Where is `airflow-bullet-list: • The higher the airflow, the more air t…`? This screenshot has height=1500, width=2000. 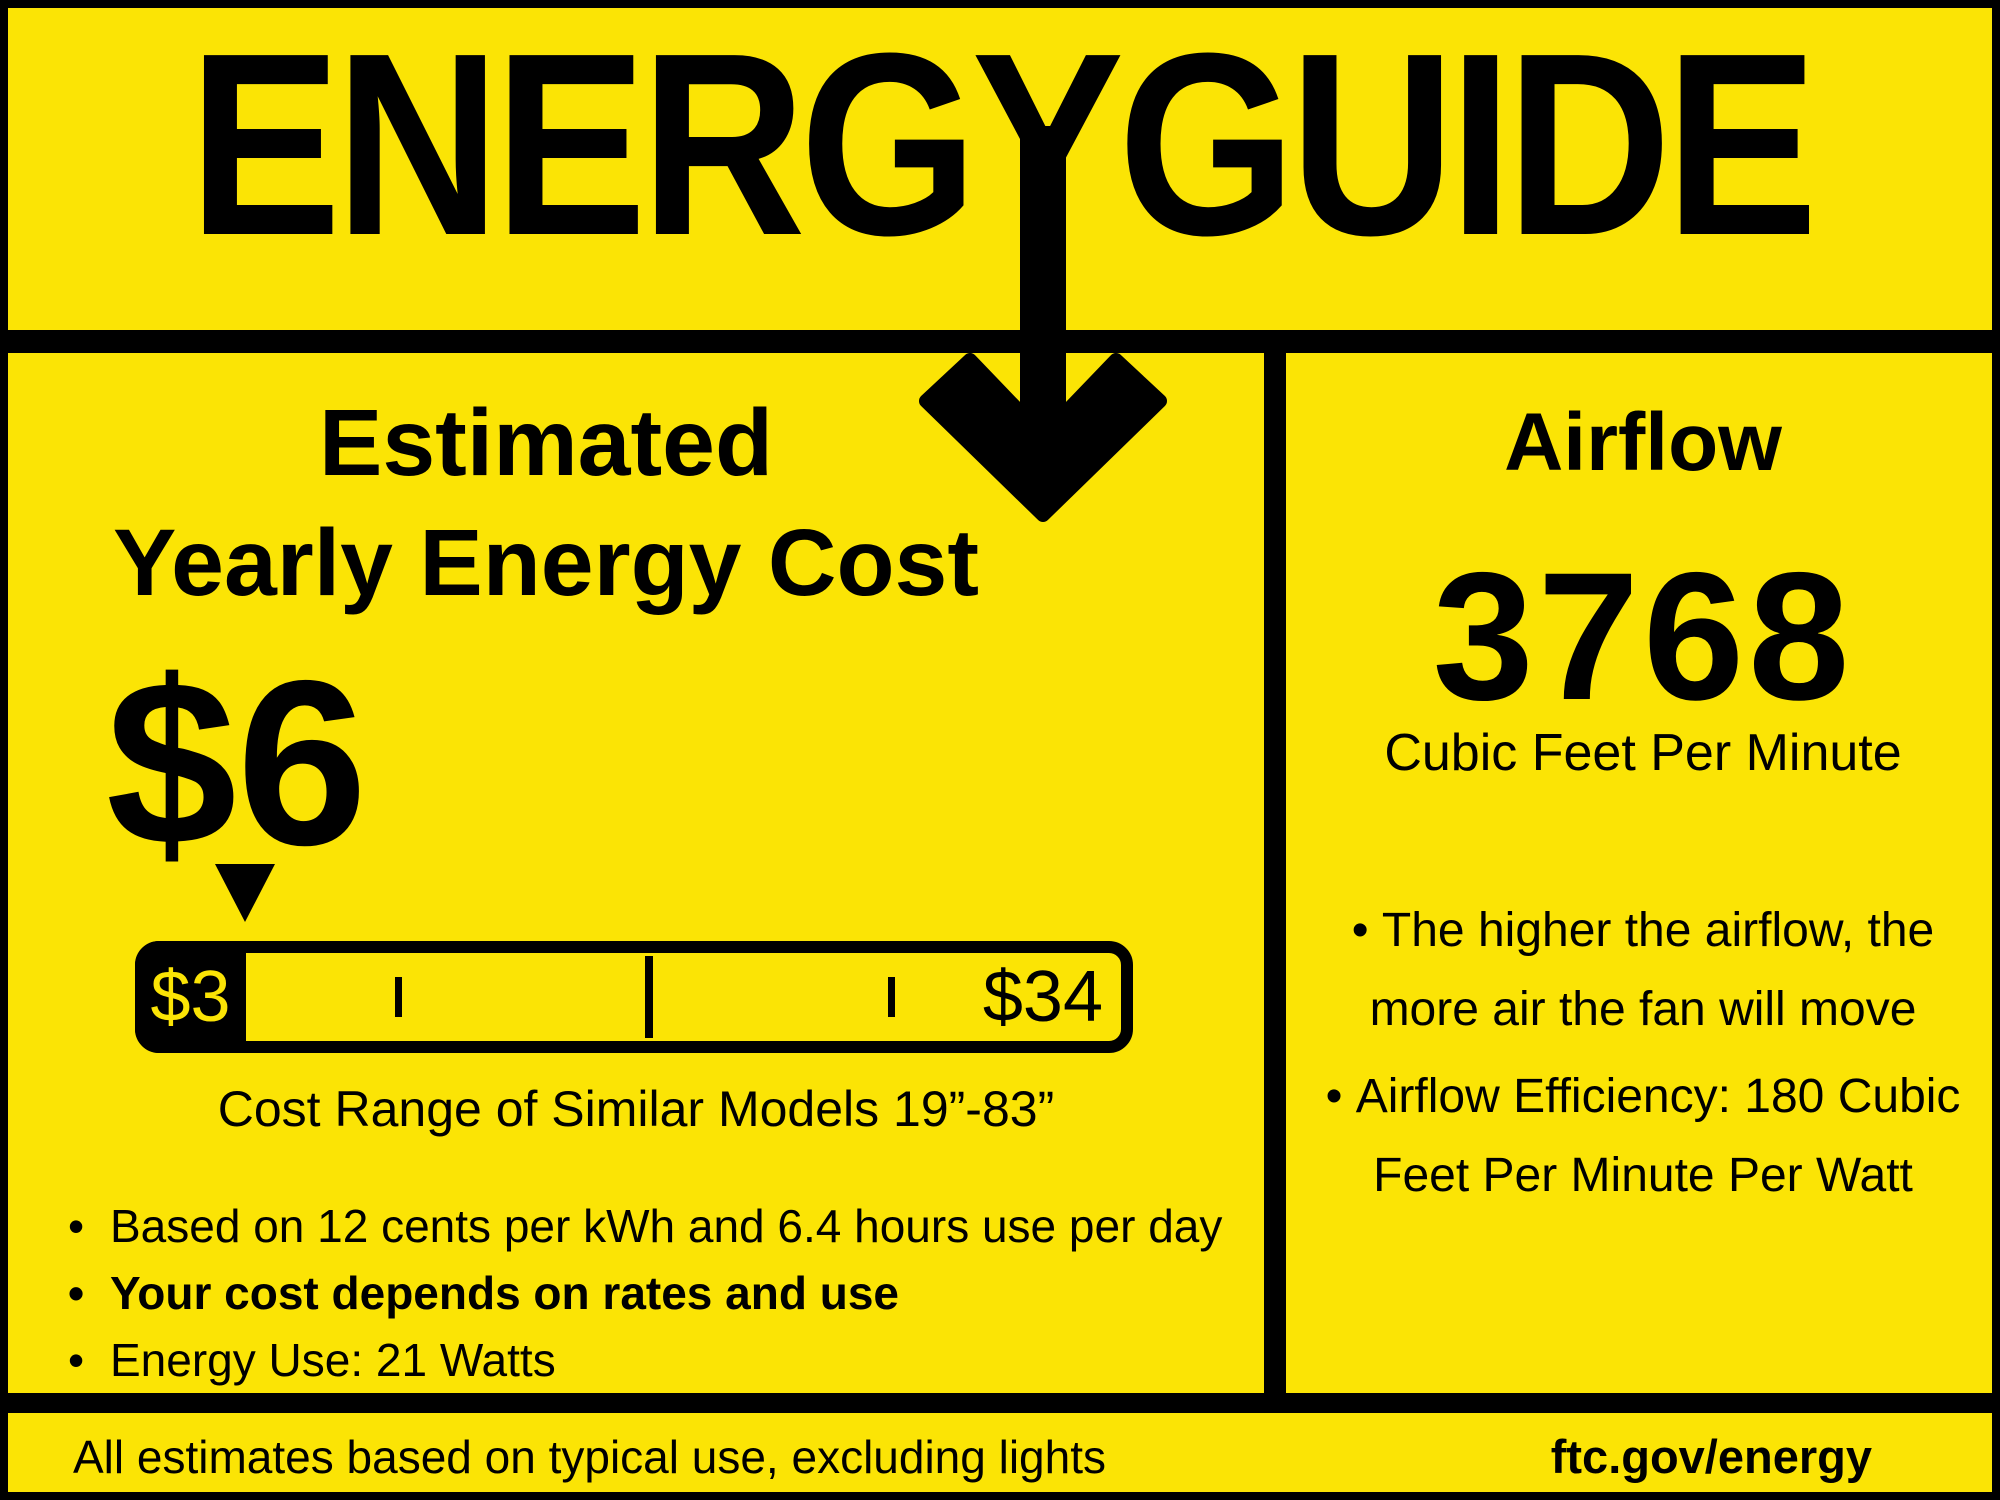
airflow-bullet-list: • The higher the airflow, the more air t… is located at coordinates (1643, 1053).